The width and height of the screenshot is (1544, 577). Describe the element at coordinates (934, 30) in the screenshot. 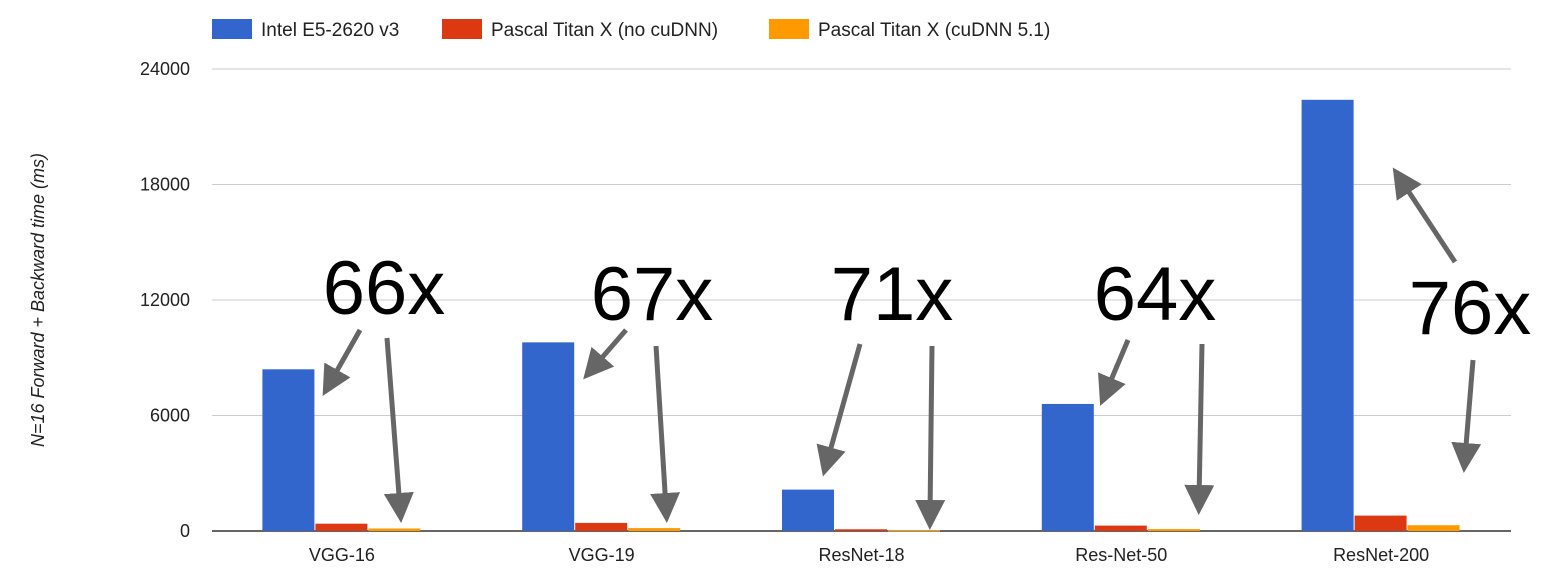

I see `legend-label: Pascal Titan X (cuDNN 5.1)` at that location.